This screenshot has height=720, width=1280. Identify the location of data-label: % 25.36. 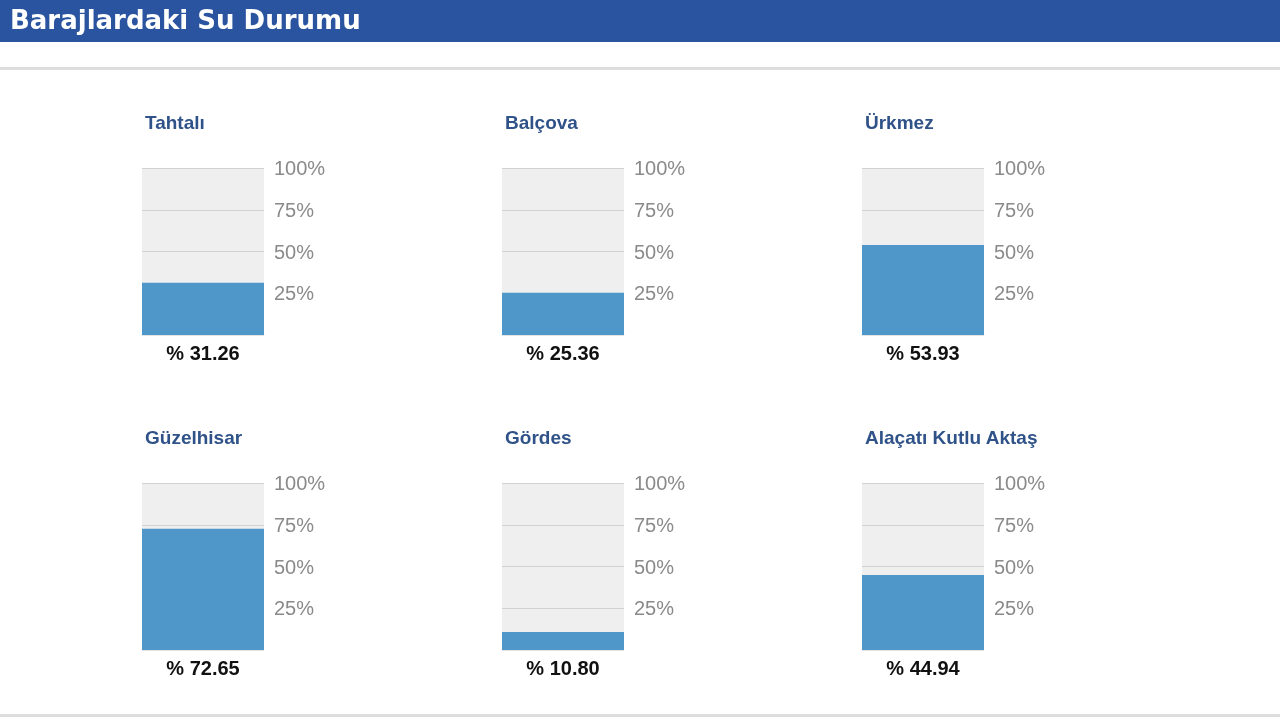
(563, 353).